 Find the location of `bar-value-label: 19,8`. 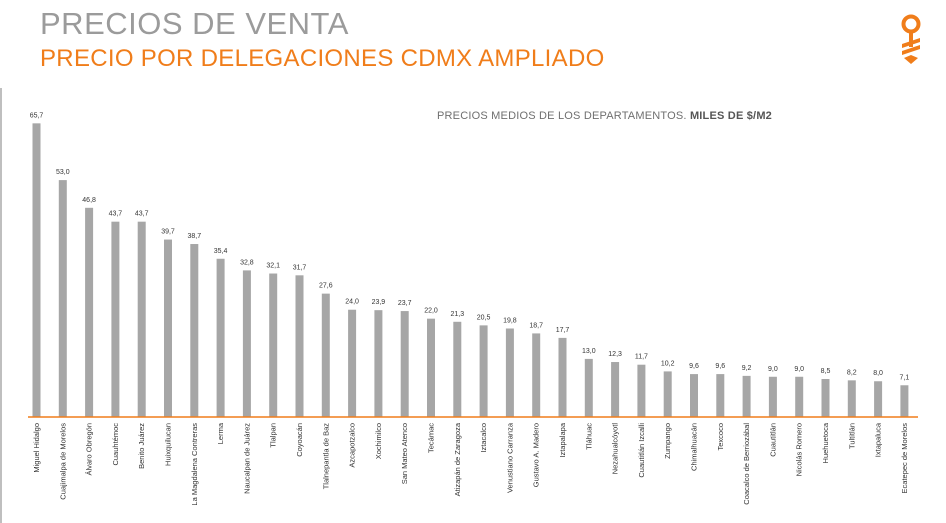

bar-value-label: 19,8 is located at coordinates (510, 321).